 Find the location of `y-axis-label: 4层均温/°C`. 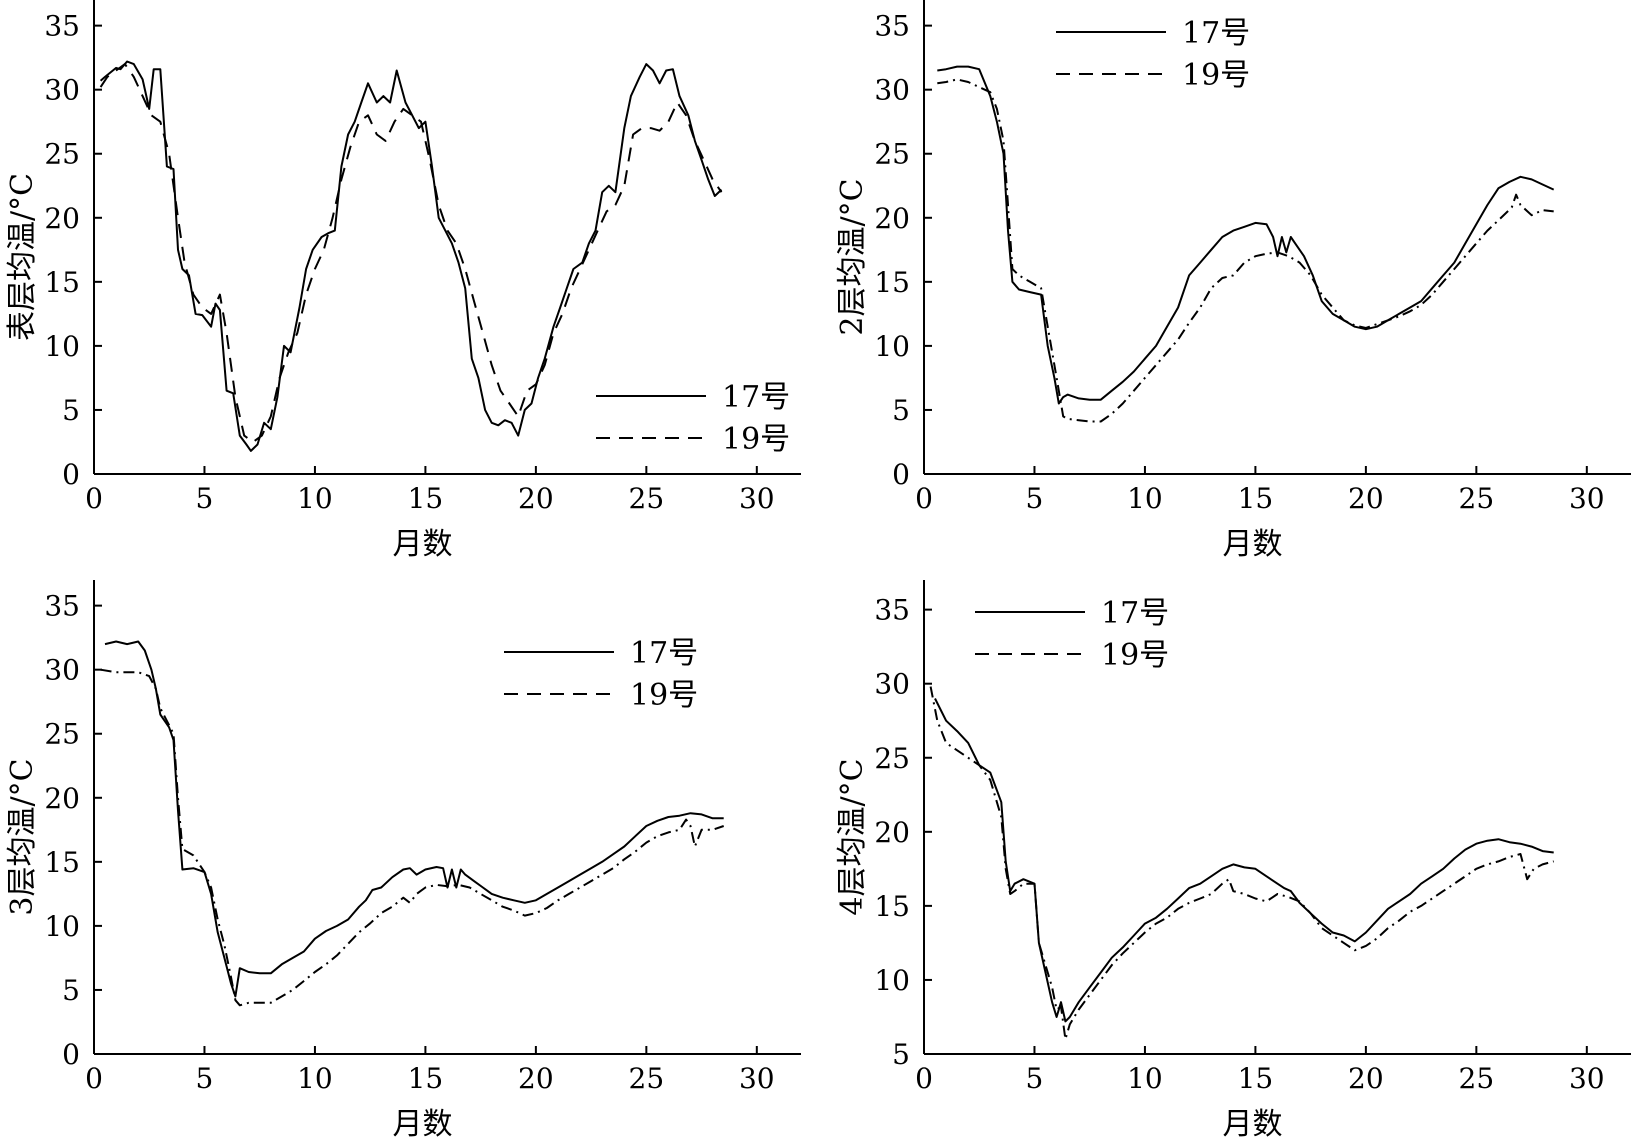

y-axis-label: 4层均温/°C is located at coordinates (852, 836).